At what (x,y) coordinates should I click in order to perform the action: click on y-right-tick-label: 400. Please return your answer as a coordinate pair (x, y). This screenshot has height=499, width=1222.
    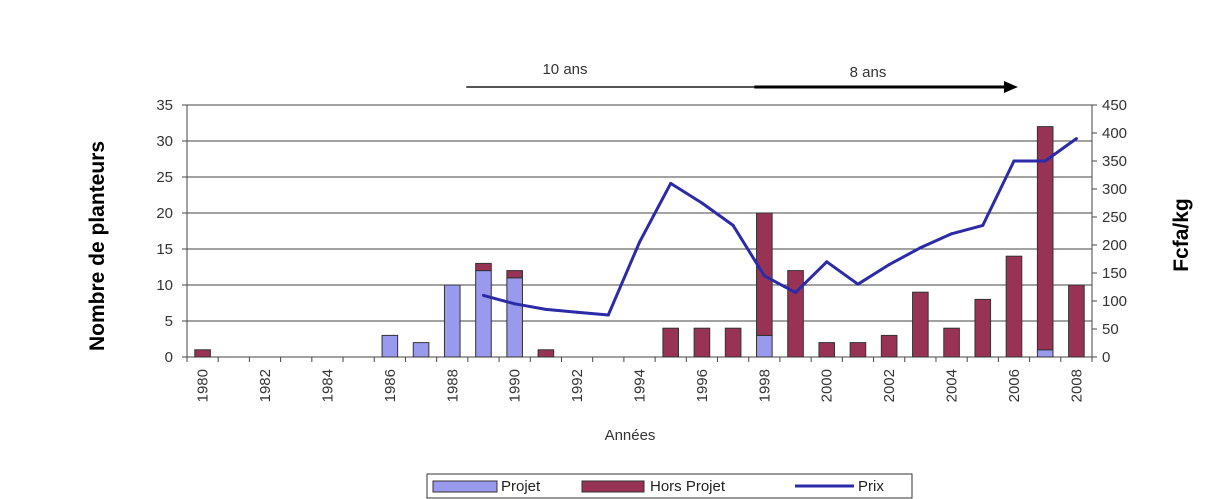
    Looking at the image, I should click on (1114, 133).